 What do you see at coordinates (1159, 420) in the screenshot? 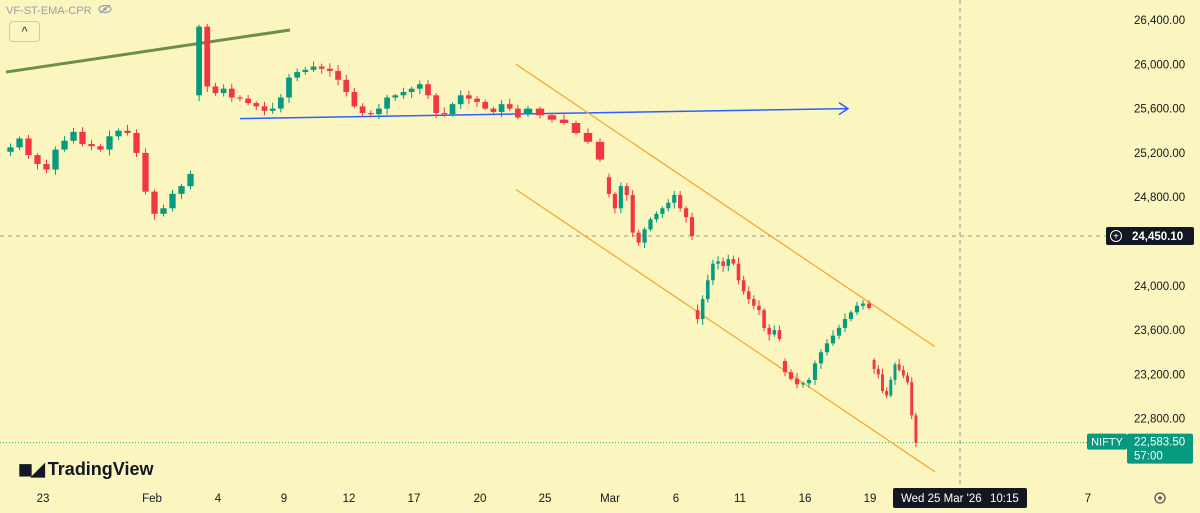
I see `y-axis-tick: 22,800.00` at bounding box center [1159, 420].